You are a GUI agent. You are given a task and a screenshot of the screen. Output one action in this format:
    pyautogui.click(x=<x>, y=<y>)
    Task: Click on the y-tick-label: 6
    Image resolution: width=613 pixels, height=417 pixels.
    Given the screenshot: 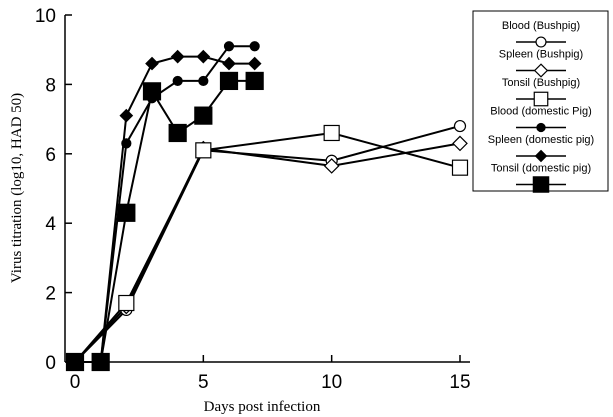 What is the action you would take?
    pyautogui.click(x=50, y=155)
    